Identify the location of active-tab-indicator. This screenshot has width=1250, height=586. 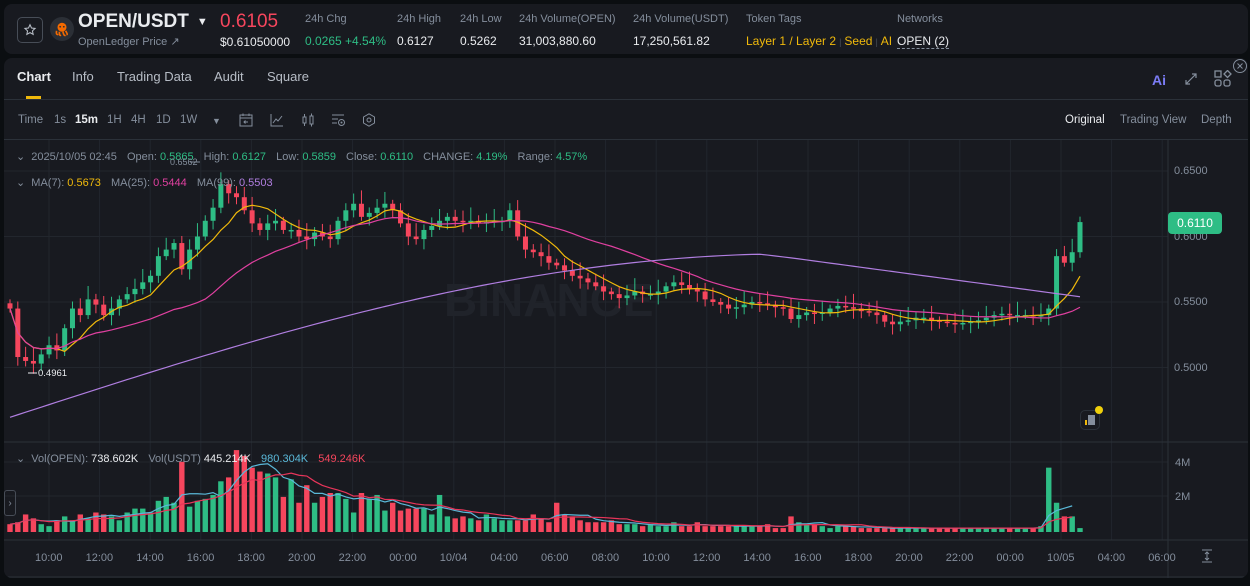
(33, 97).